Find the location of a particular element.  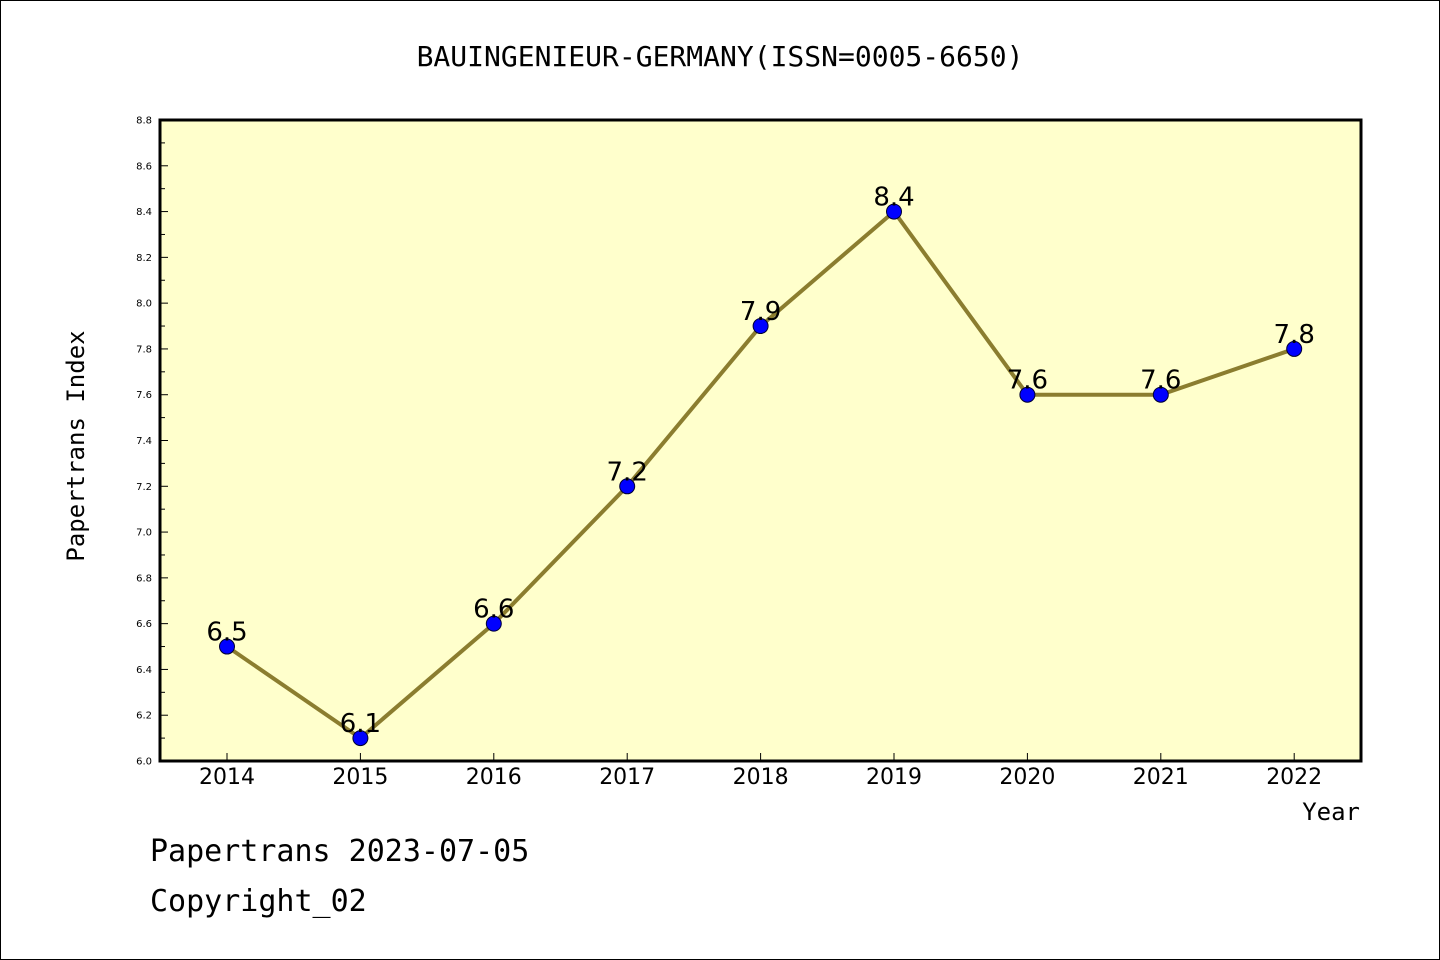

x-tick-label: 2019 is located at coordinates (894, 777).